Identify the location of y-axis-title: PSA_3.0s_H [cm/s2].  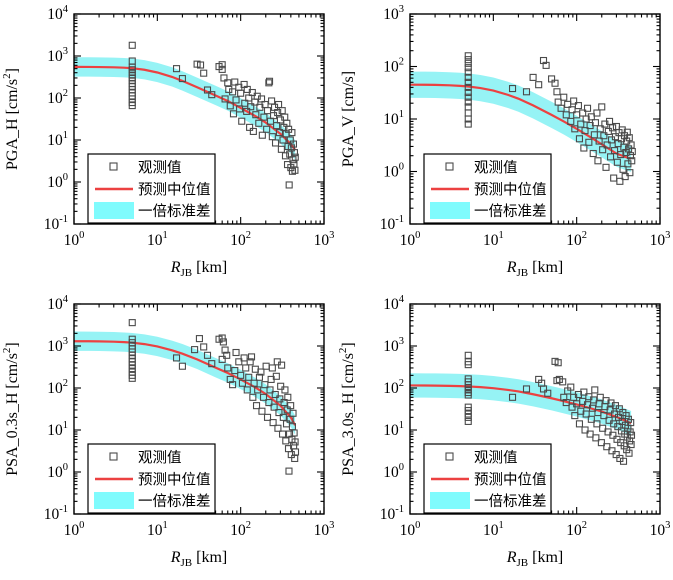
(347, 409).